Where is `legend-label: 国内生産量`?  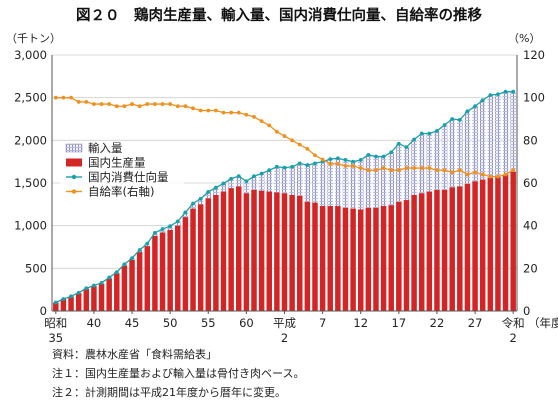
legend-label: 国内生産量 is located at coordinates (117, 163).